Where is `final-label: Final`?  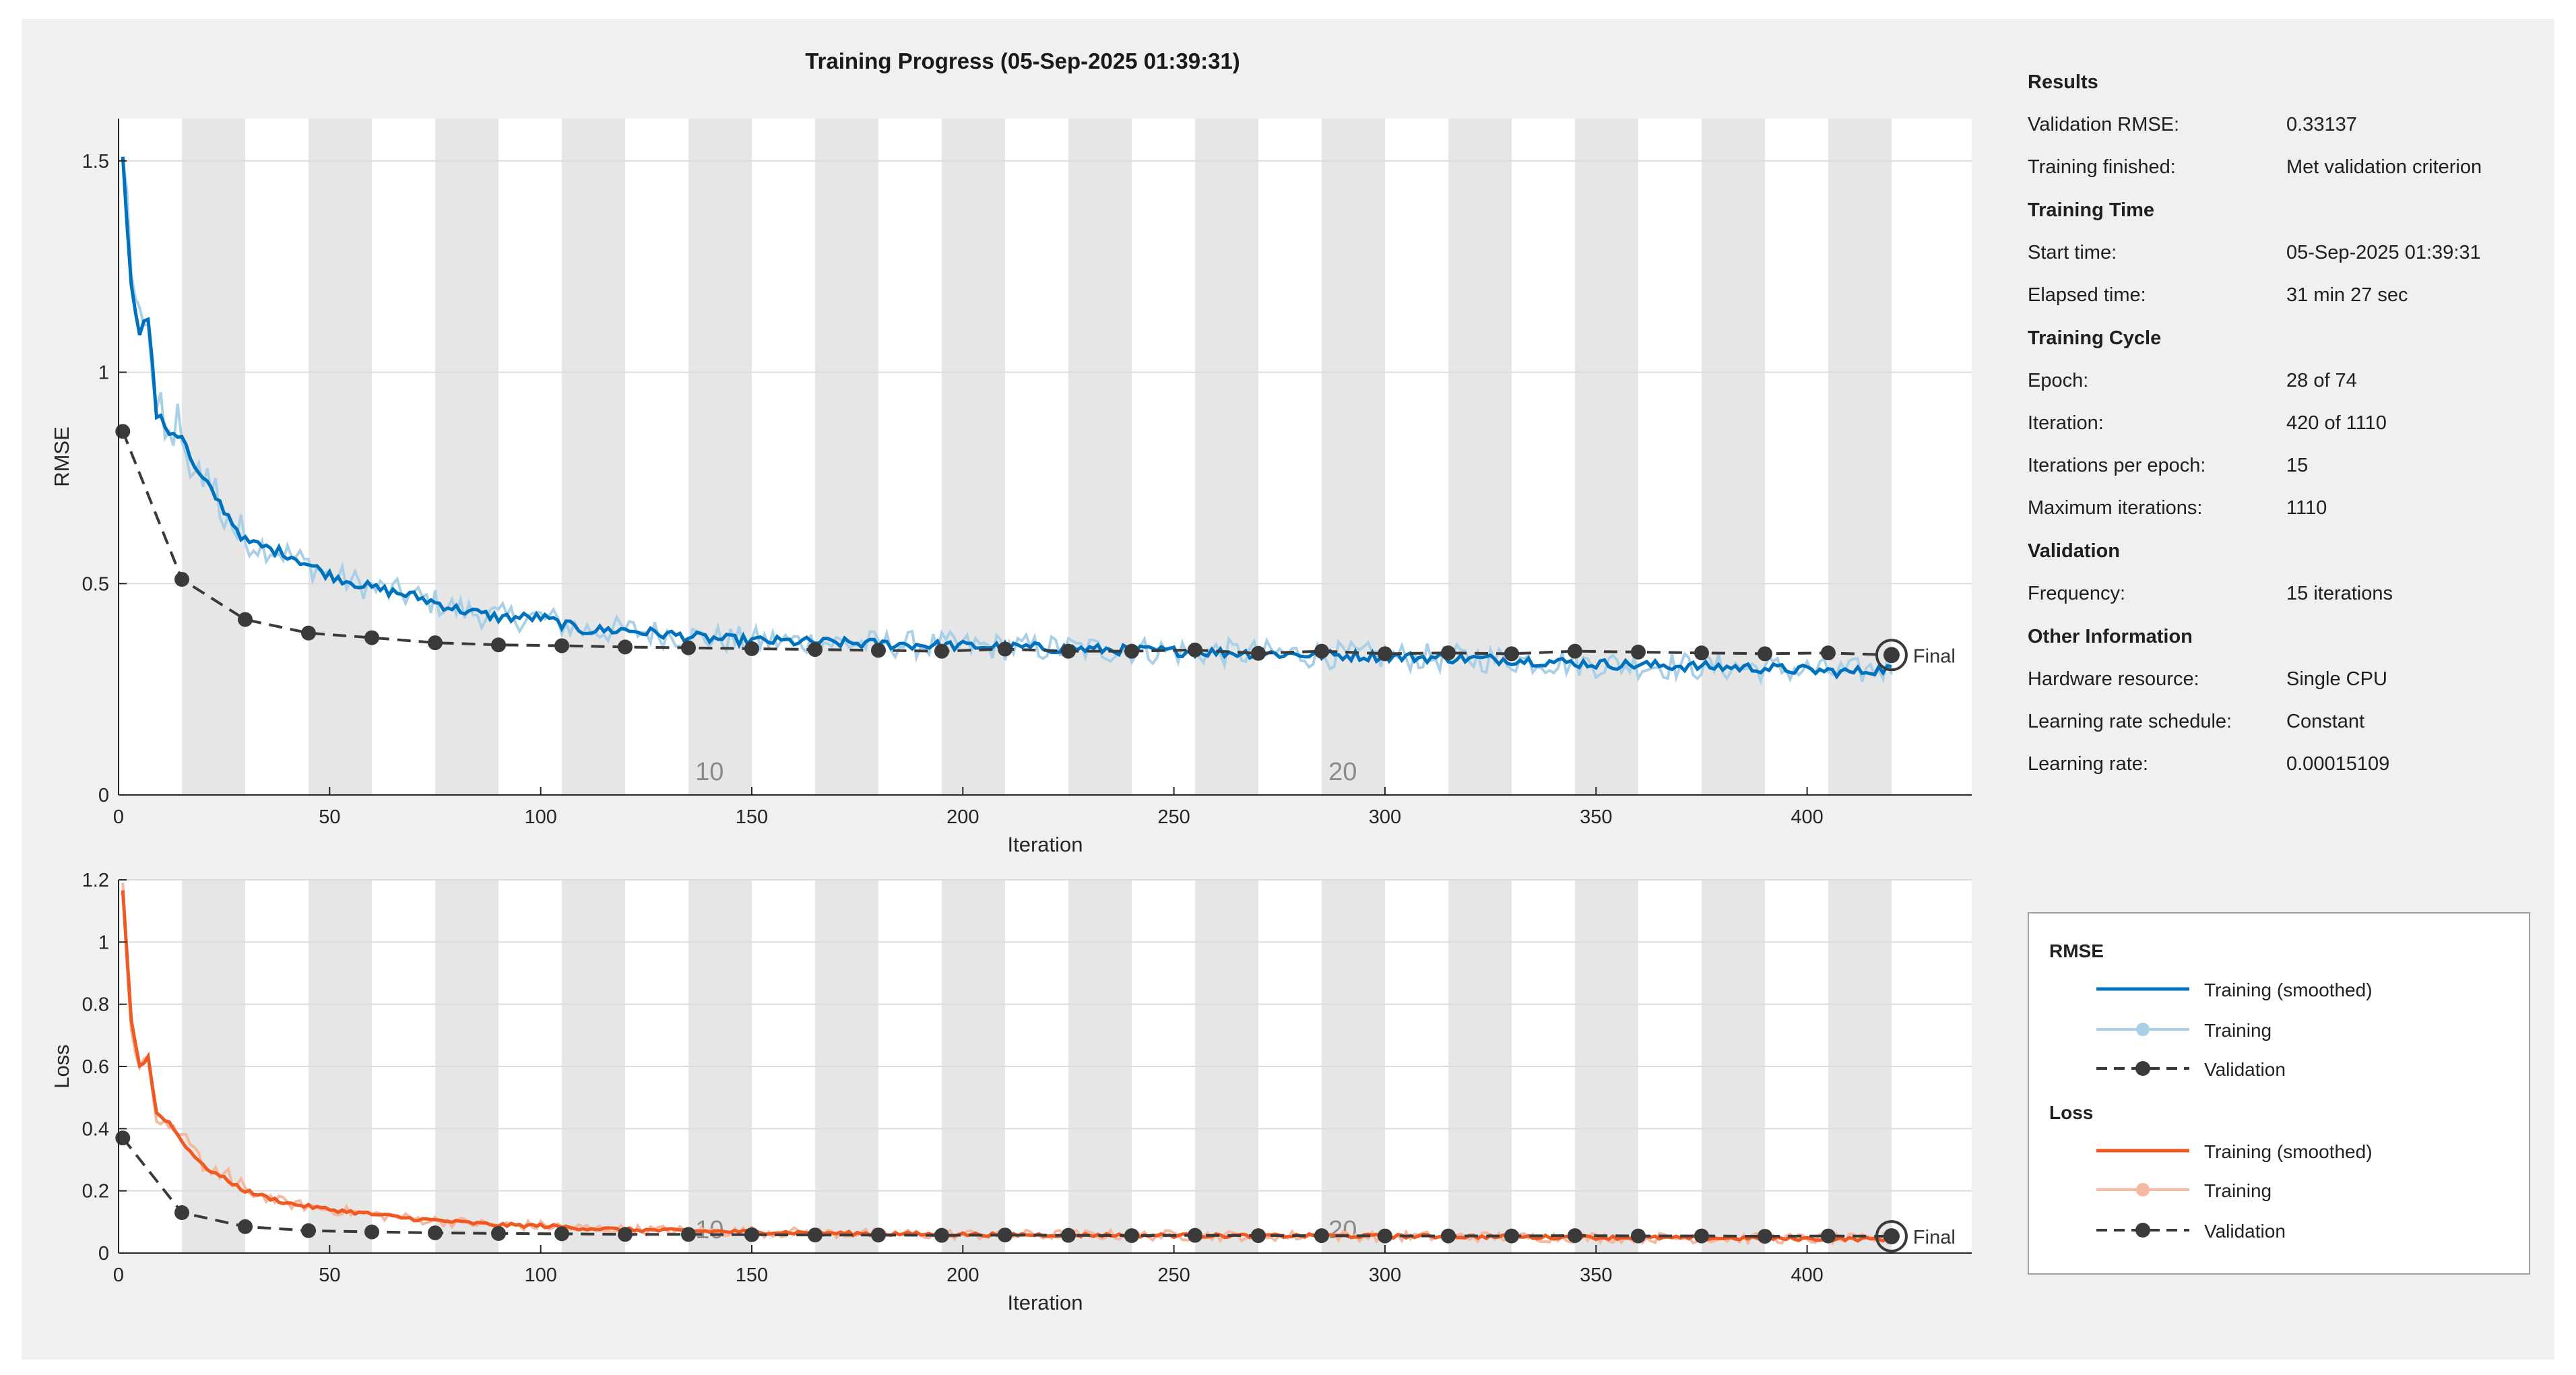
final-label: Final is located at coordinates (1934, 656).